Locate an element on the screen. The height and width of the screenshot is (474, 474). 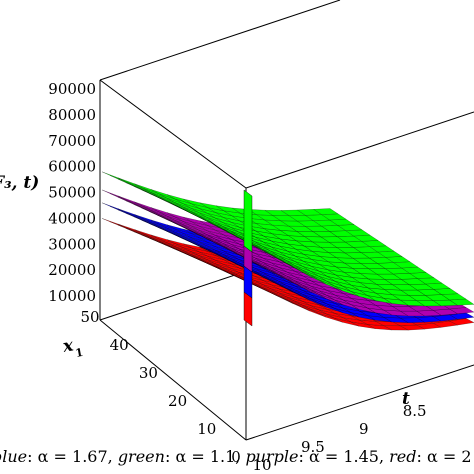
x1-tick-label: 50 is located at coordinates (89, 317).